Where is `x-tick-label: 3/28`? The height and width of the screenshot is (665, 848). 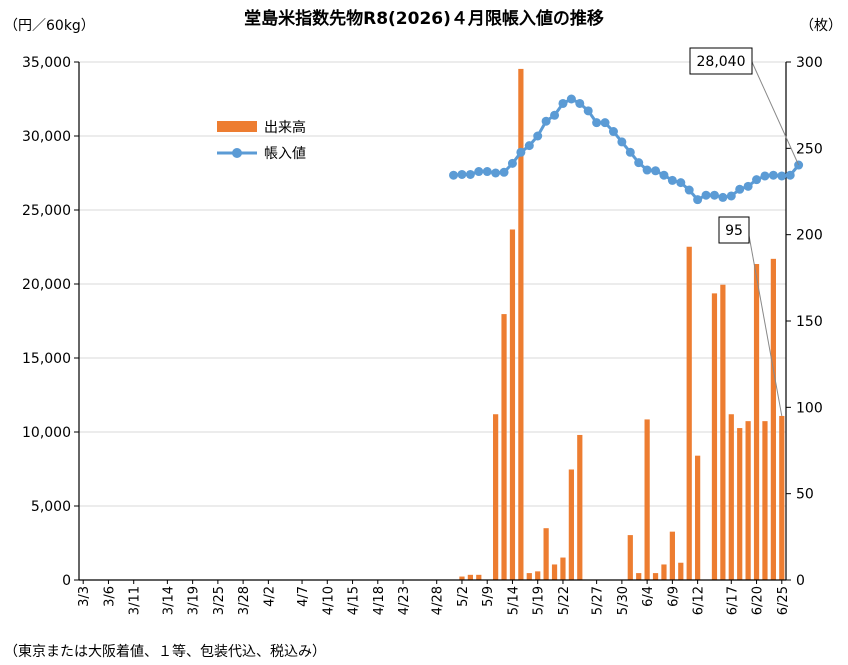
x-tick-label: 3/28 is located at coordinates (244, 600).